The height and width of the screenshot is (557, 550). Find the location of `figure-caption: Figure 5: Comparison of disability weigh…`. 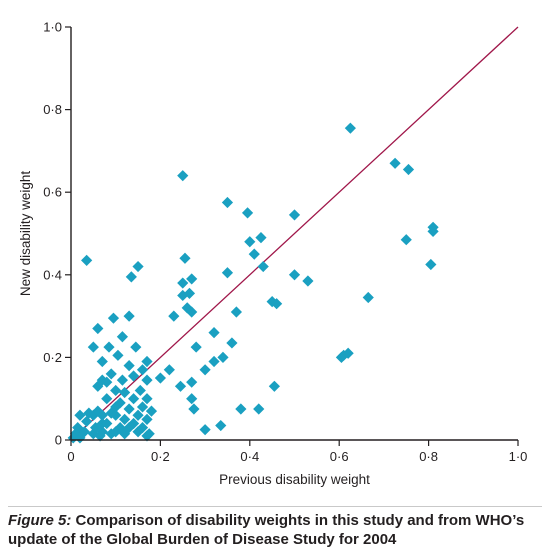

figure-caption: Figure 5: Comparison of disability weigh… is located at coordinates (277, 530).